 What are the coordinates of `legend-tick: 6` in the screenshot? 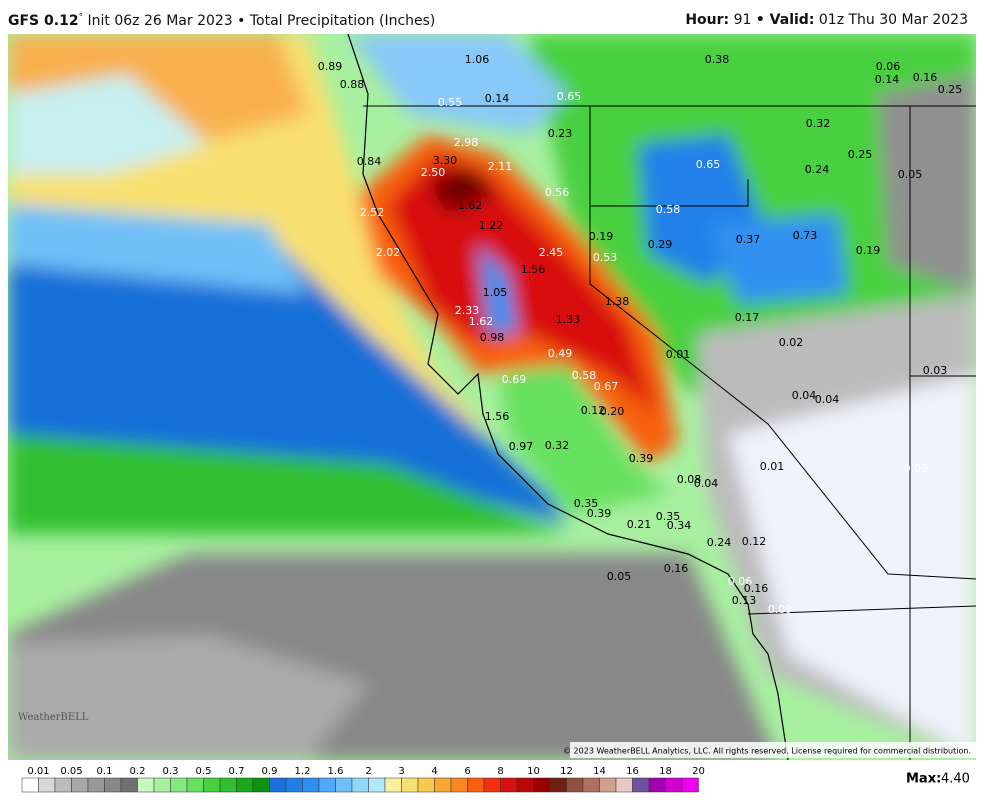 It's located at (467, 771).